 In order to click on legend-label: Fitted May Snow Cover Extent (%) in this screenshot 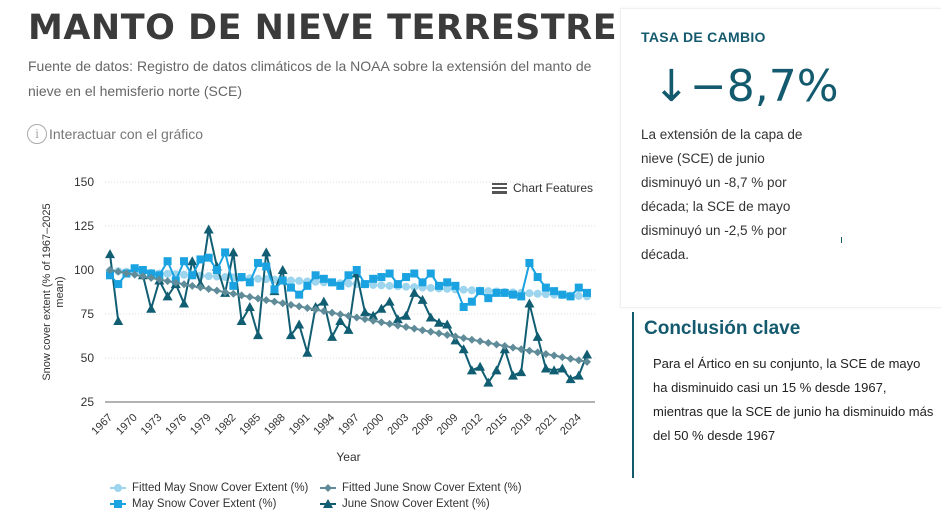, I will do `click(220, 488)`.